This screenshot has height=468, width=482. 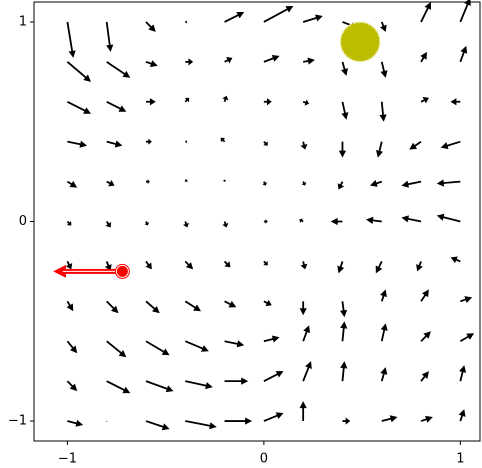 I want to click on x-tick-label: −1, so click(x=67, y=459).